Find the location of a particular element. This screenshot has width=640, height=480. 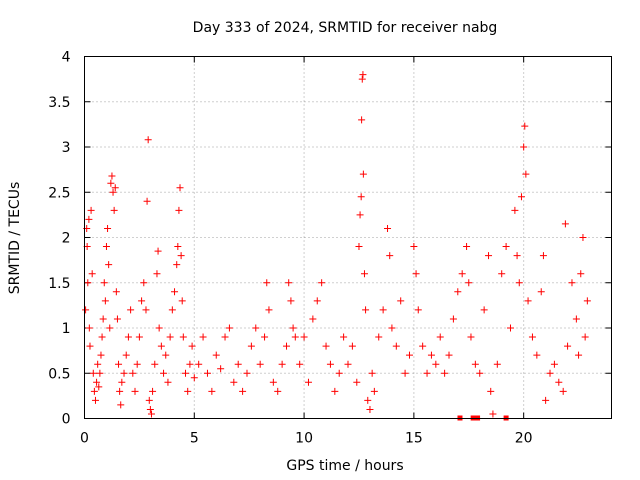

y-tick-label: 4 is located at coordinates (66, 58).